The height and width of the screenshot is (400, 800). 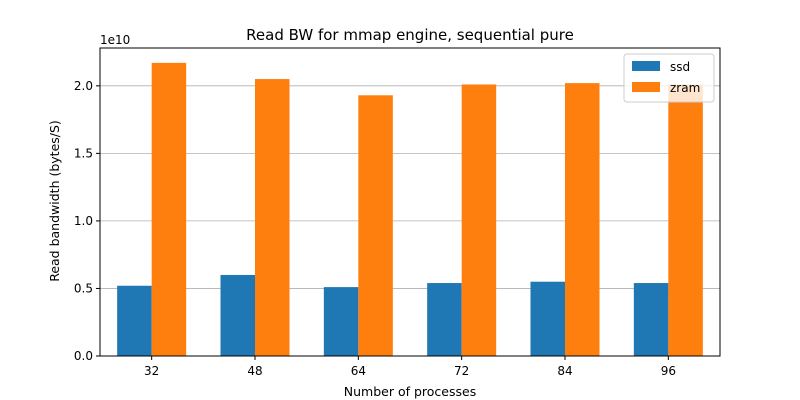 What do you see at coordinates (115, 40) in the screenshot?
I see `y-offset-text: 1e10` at bounding box center [115, 40].